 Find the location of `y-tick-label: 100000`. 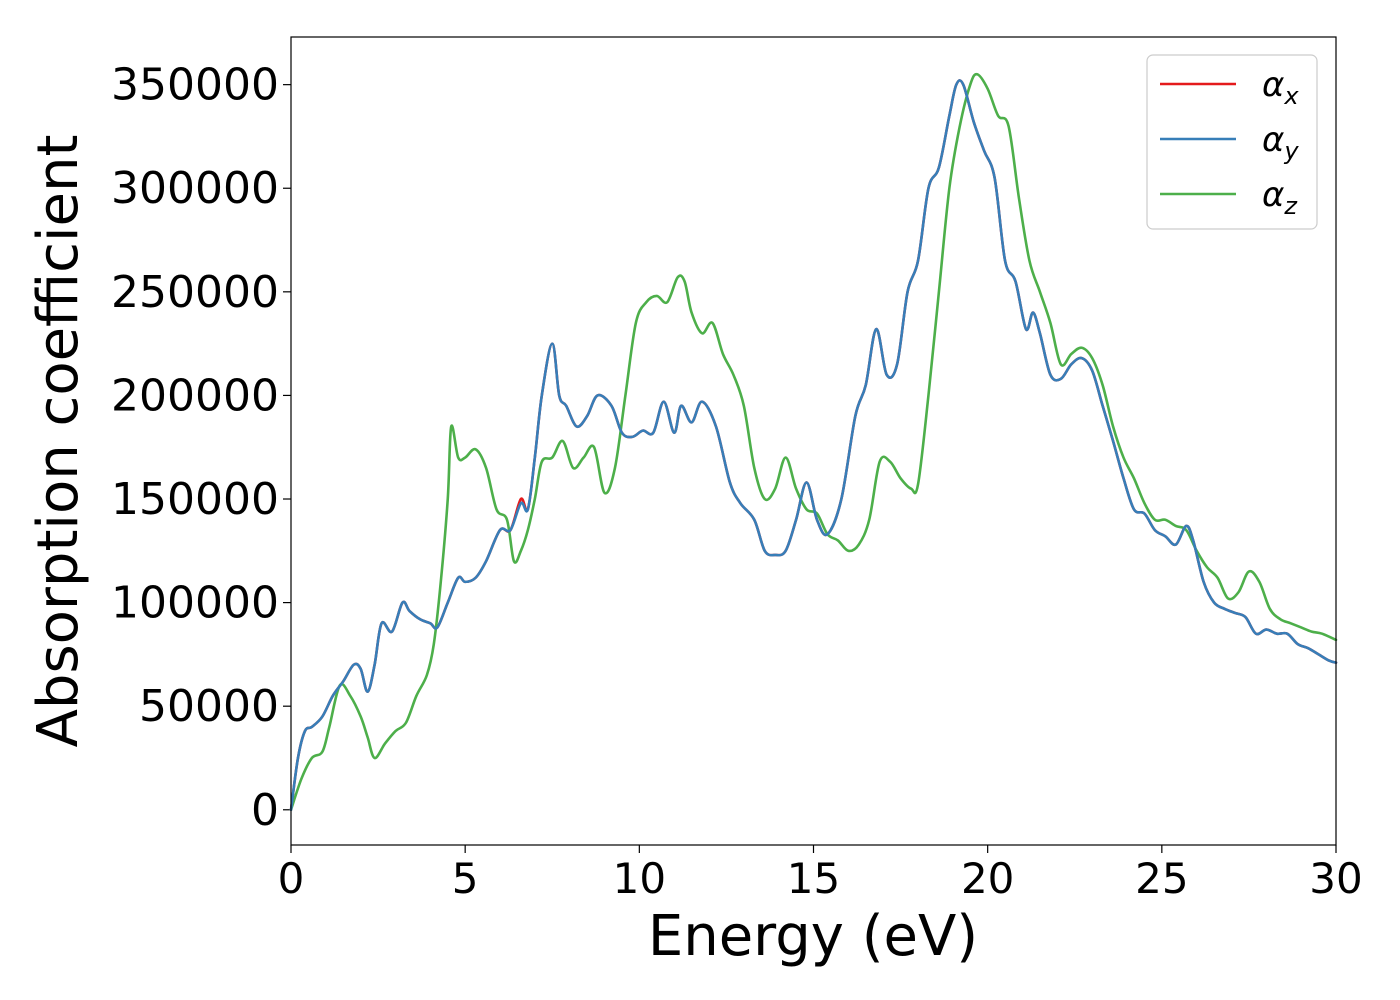

y-tick-label: 100000 is located at coordinates (195, 603).